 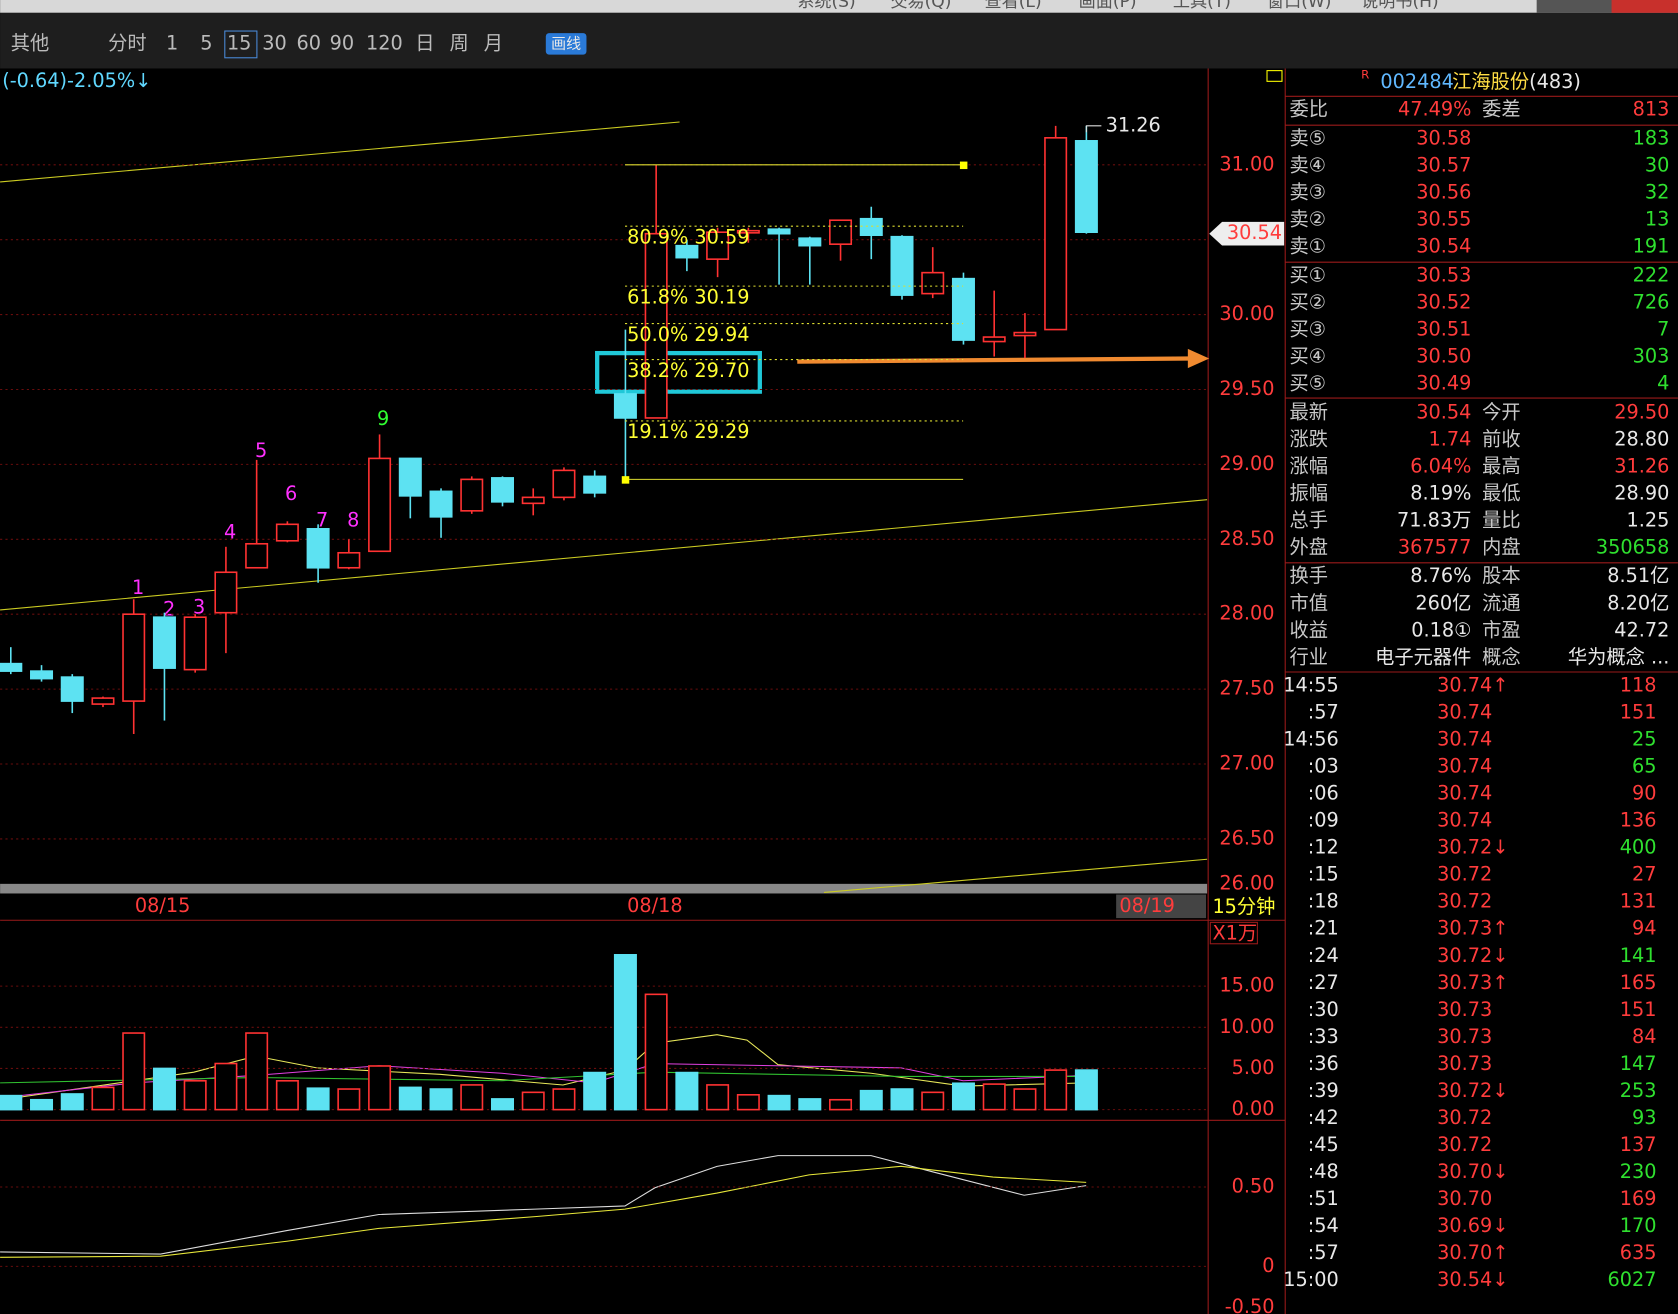 What do you see at coordinates (1472, 1171) in the screenshot?
I see `tick-price: 30.70↓` at bounding box center [1472, 1171].